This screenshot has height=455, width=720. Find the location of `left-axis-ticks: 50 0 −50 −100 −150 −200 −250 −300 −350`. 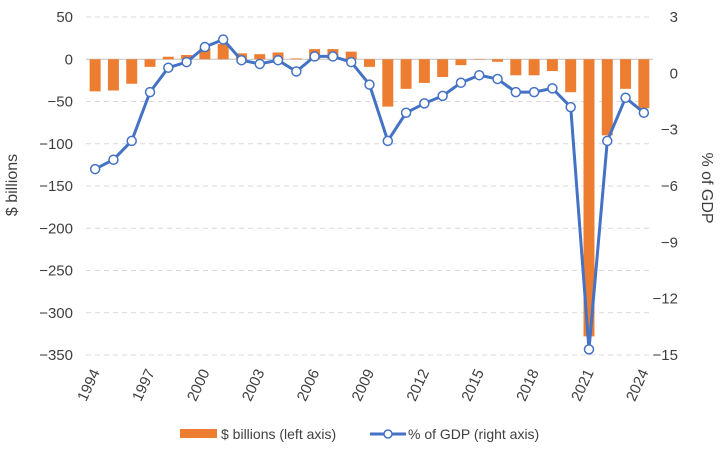

left-axis-ticks: 50 0 −50 −100 −150 −200 −250 −300 −350 is located at coordinates (56, 186).